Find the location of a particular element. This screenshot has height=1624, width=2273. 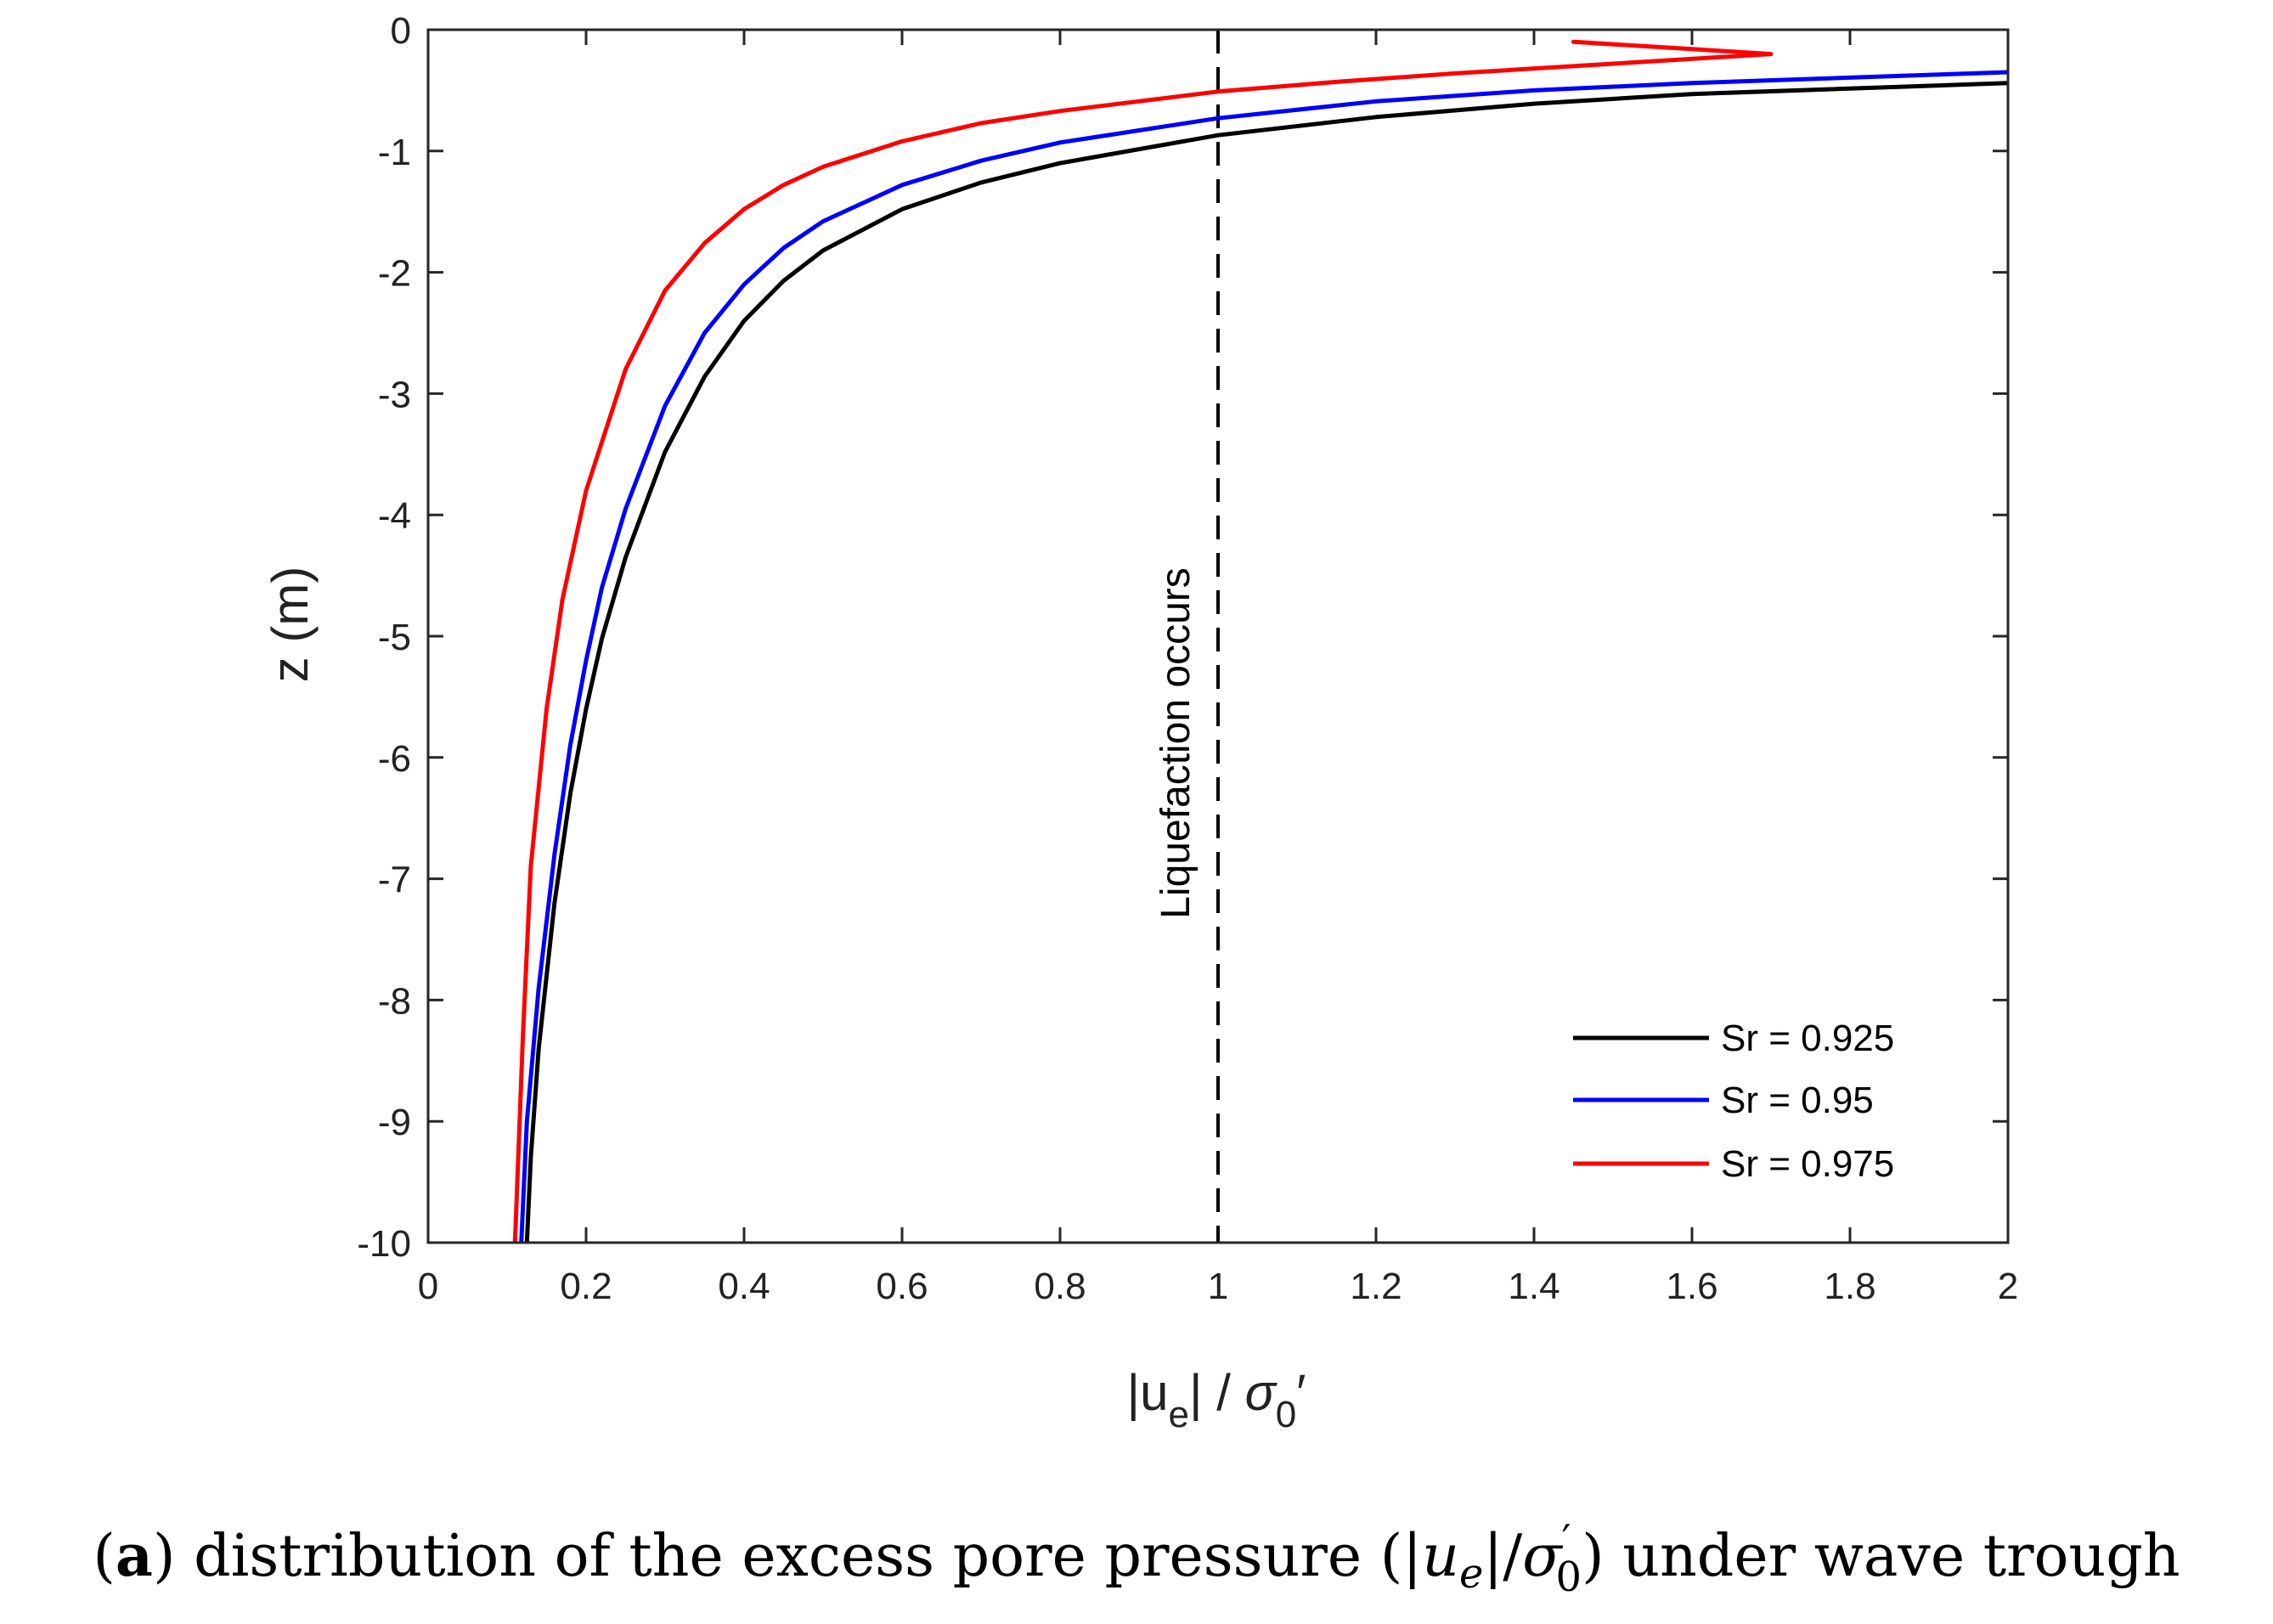

x-tick-label: 1 is located at coordinates (1218, 1286).